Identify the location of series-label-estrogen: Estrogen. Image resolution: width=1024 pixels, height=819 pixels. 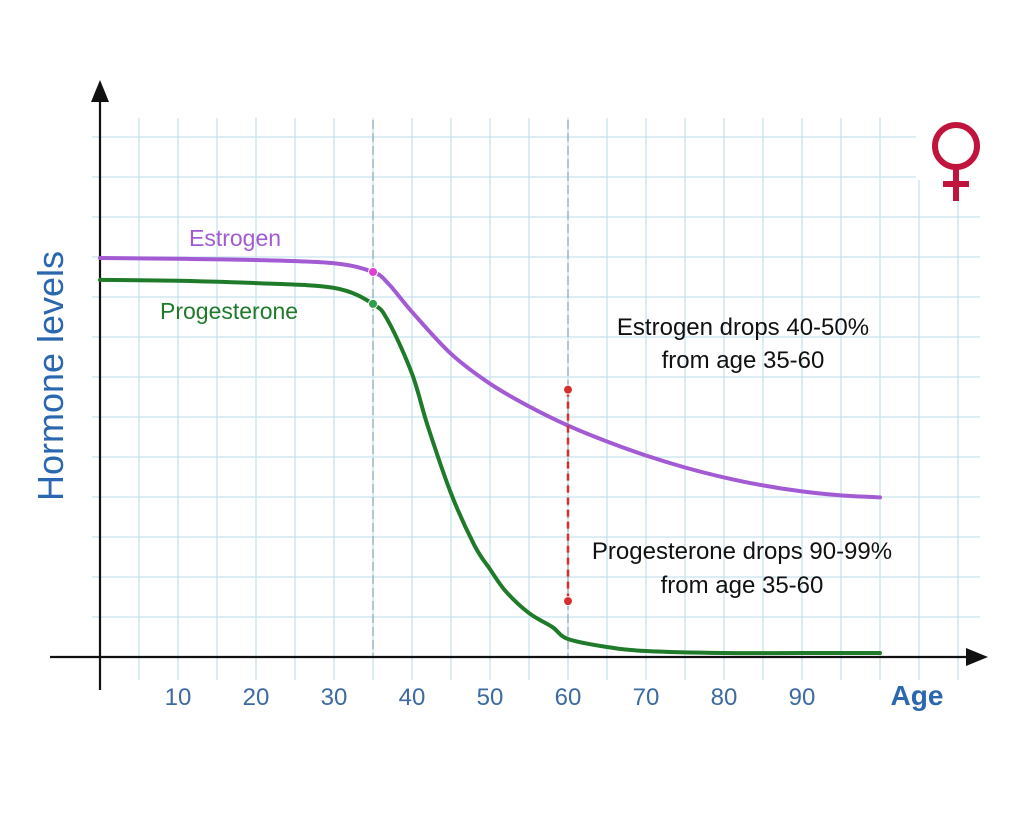
(235, 238).